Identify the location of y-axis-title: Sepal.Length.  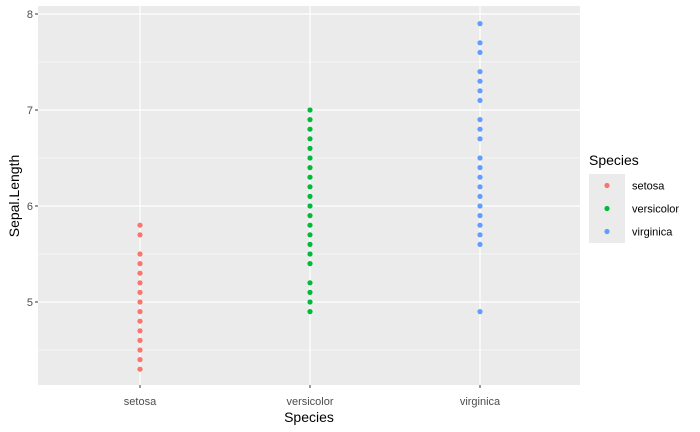
(14, 196).